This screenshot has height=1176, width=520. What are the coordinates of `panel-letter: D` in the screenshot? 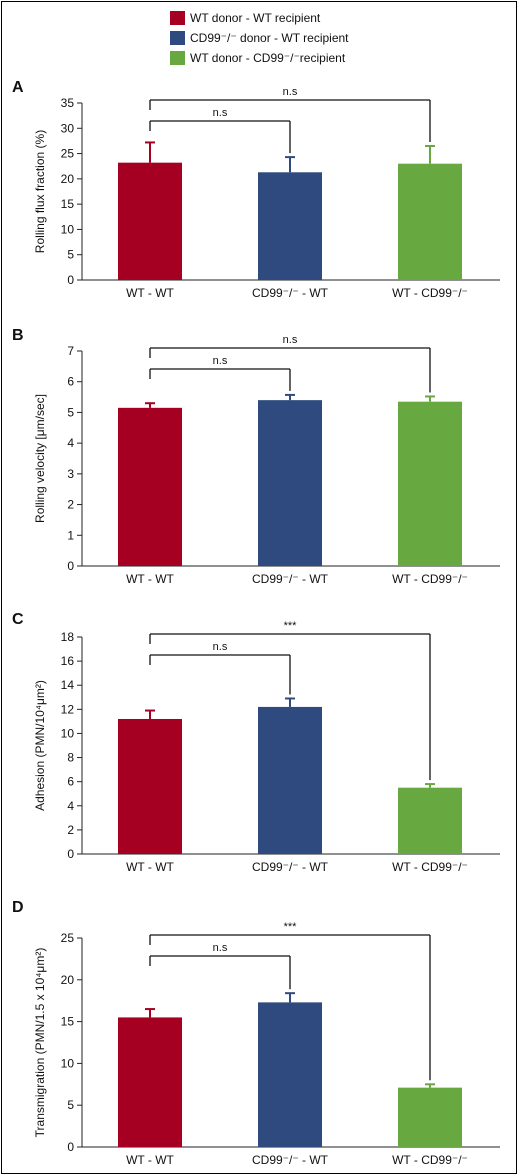 It's located at (18, 907).